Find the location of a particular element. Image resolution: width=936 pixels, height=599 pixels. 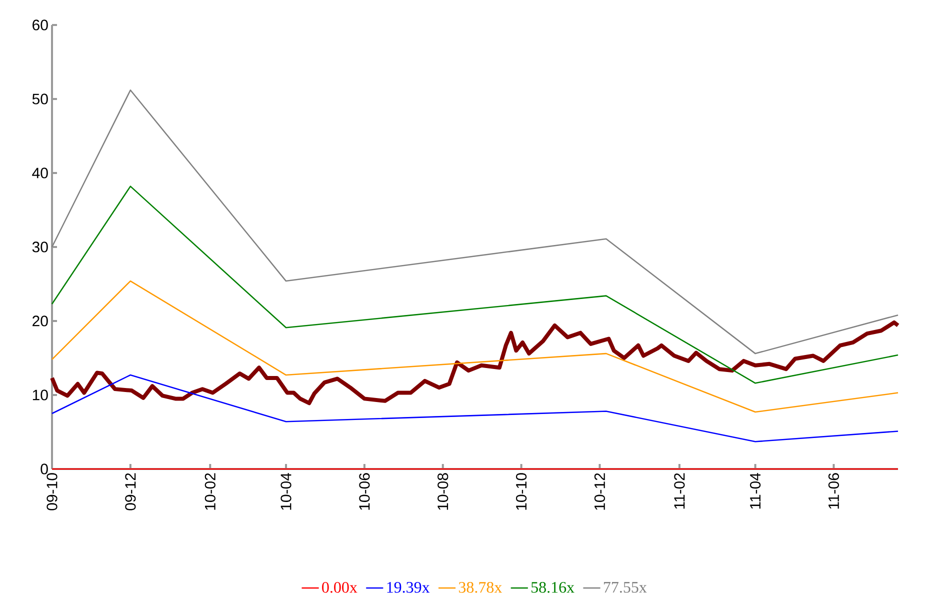

legend-label: 58.16x is located at coordinates (552, 587).